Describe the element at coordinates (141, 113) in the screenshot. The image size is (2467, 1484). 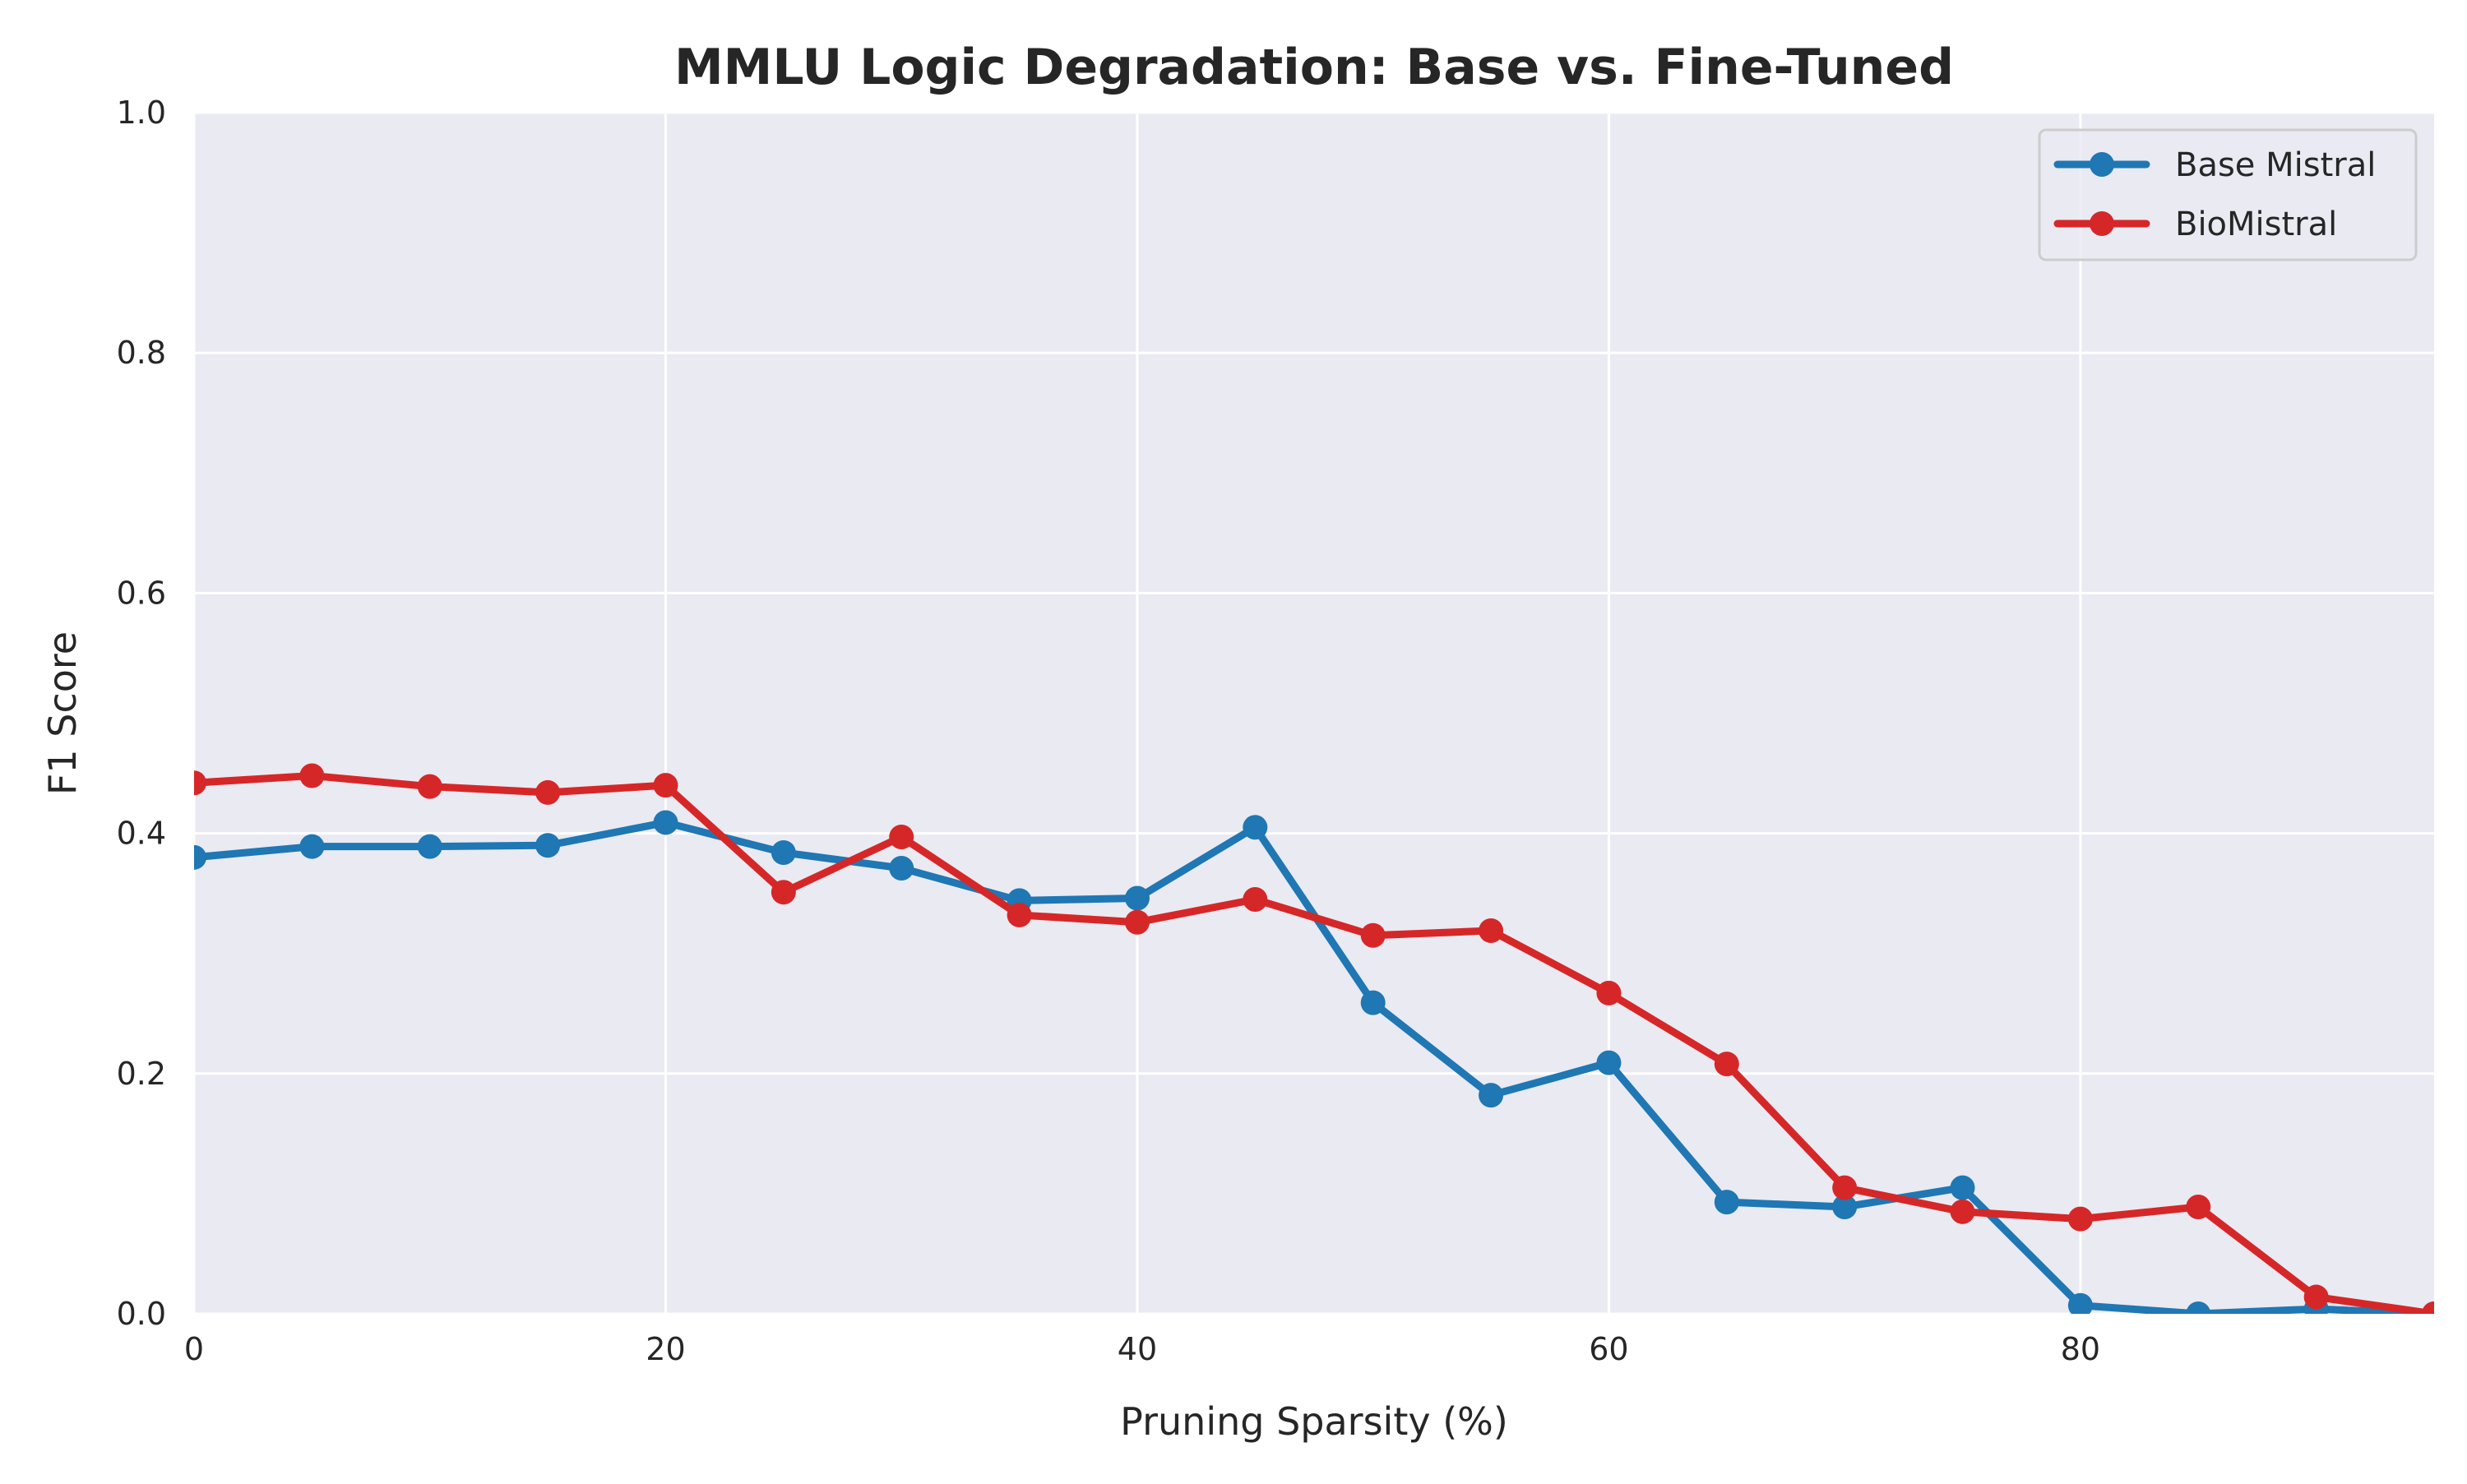
I see `y-tick-label: 1.0` at that location.